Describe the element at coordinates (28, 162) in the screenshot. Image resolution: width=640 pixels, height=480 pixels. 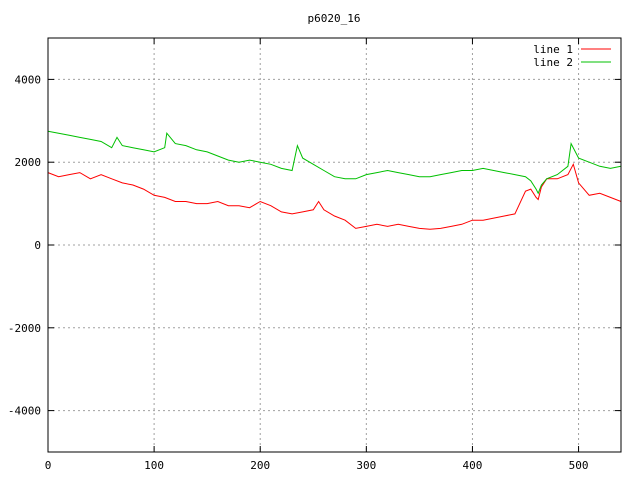
I see `y-tick-label: 2000` at that location.